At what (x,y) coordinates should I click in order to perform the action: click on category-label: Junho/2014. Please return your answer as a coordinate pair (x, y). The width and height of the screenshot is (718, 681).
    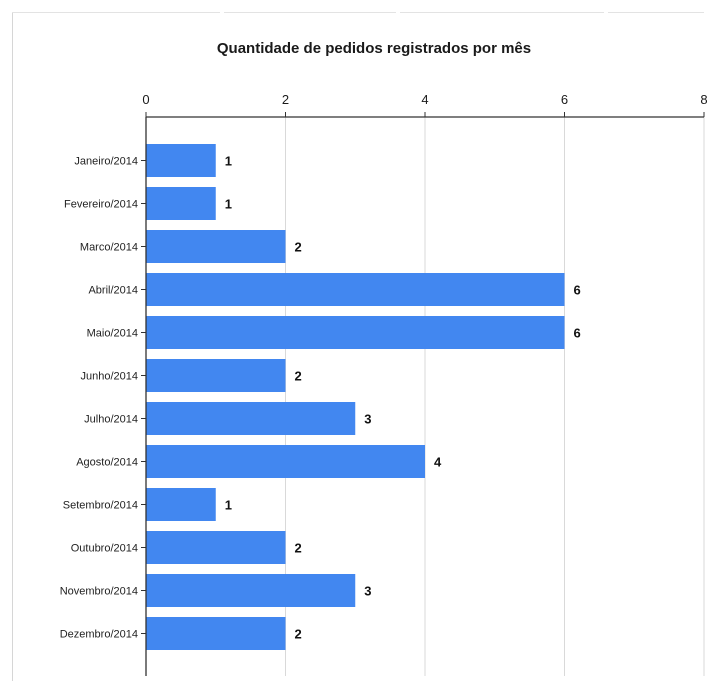
    Looking at the image, I should click on (110, 377).